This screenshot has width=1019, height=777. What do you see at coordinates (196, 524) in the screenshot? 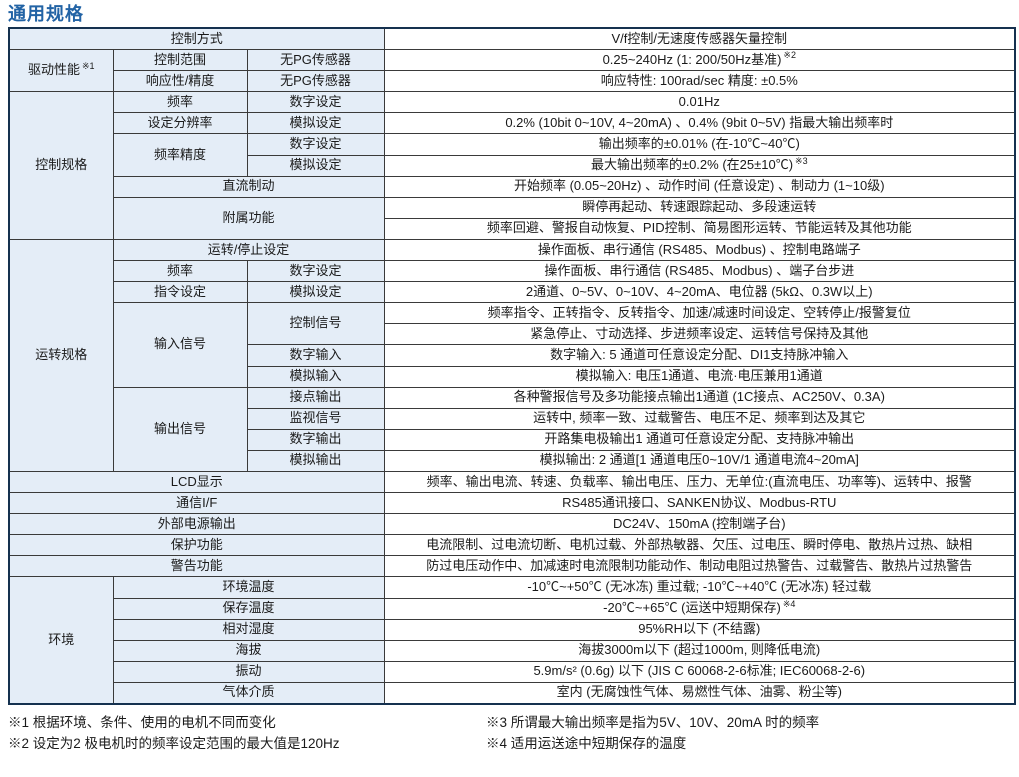
I see `spec-label-cell: 外部电源输出` at bounding box center [196, 524].